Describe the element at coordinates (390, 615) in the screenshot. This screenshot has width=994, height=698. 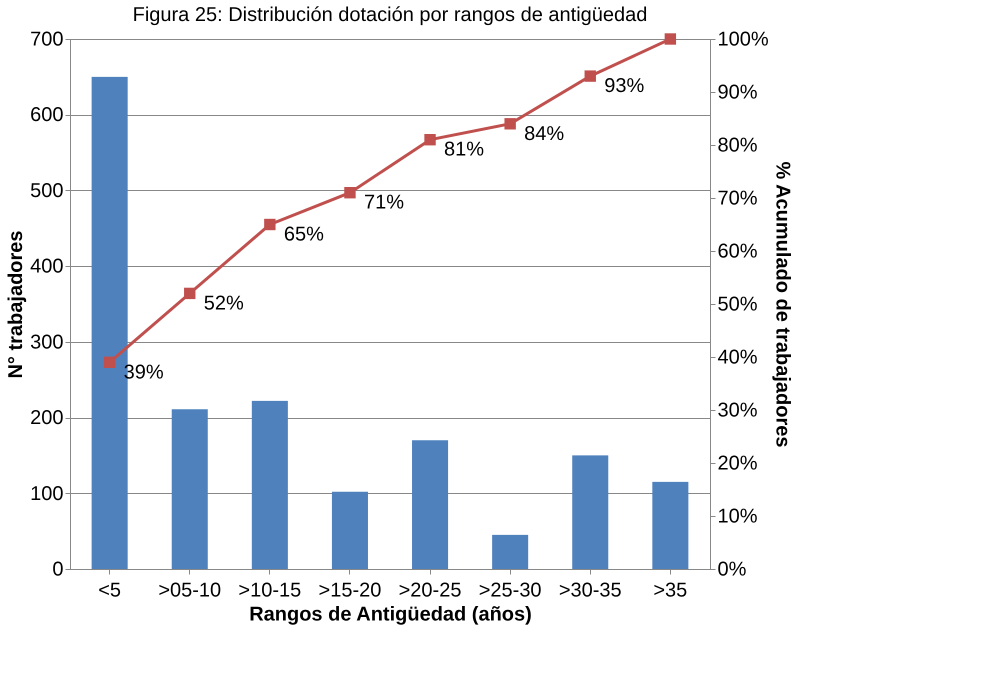
I see `x-axis-title: Rangos de Antigüedad (años)` at that location.